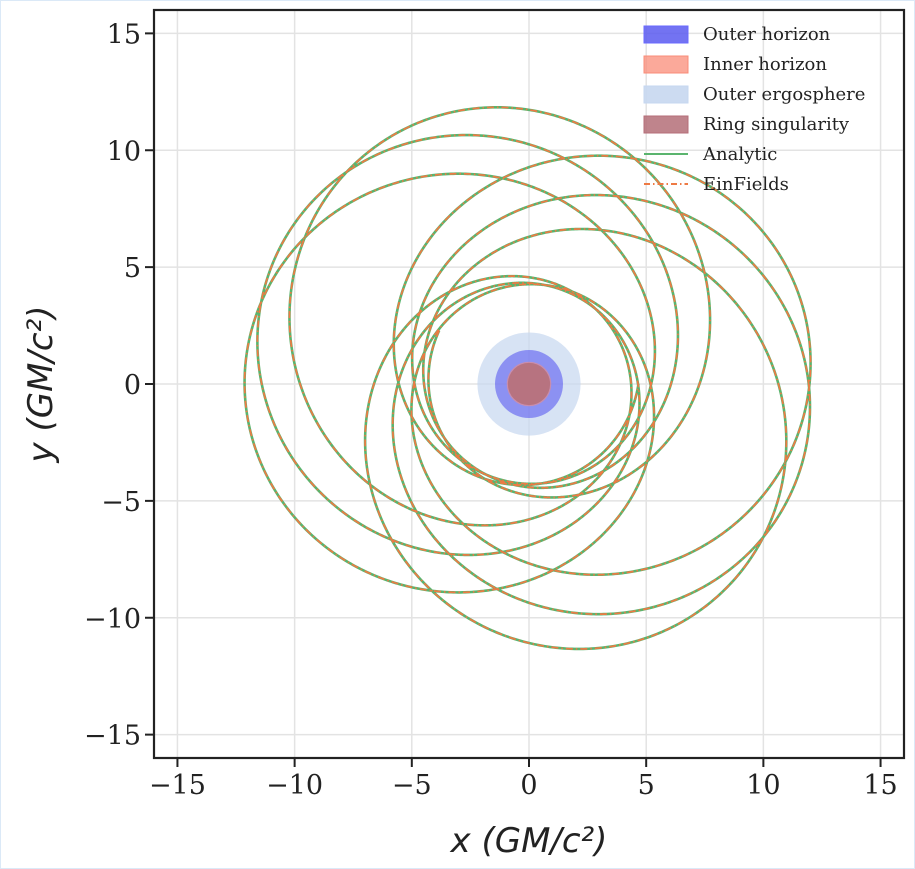 This screenshot has height=869, width=915. What do you see at coordinates (666, 124) in the screenshot?
I see `legend-swatch-ring-singularity` at bounding box center [666, 124].